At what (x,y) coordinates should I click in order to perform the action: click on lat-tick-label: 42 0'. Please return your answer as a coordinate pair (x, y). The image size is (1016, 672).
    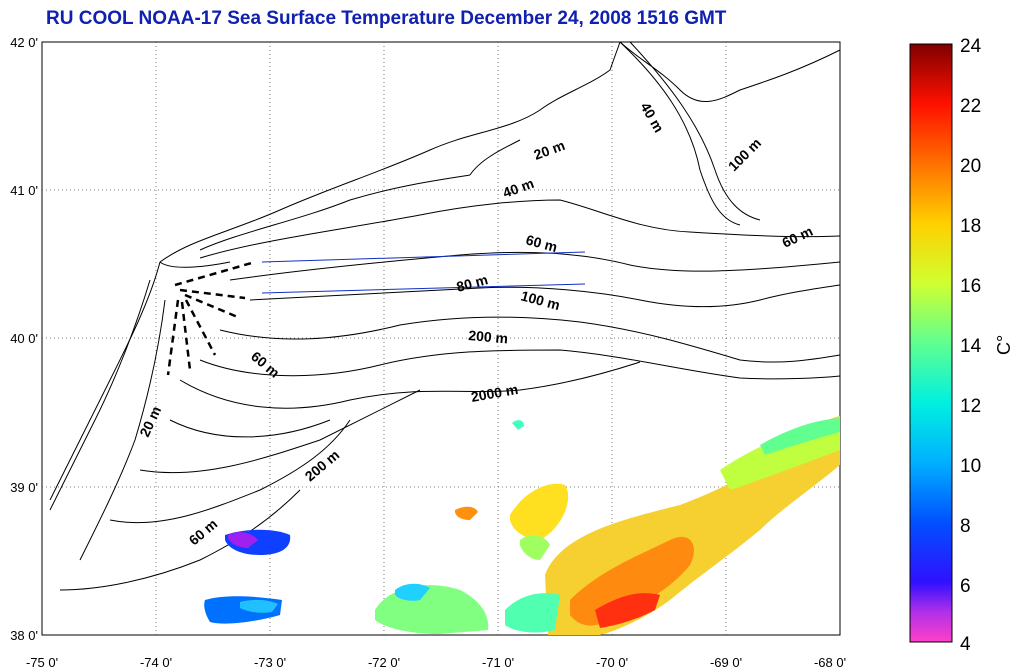
    Looking at the image, I should click on (24, 42).